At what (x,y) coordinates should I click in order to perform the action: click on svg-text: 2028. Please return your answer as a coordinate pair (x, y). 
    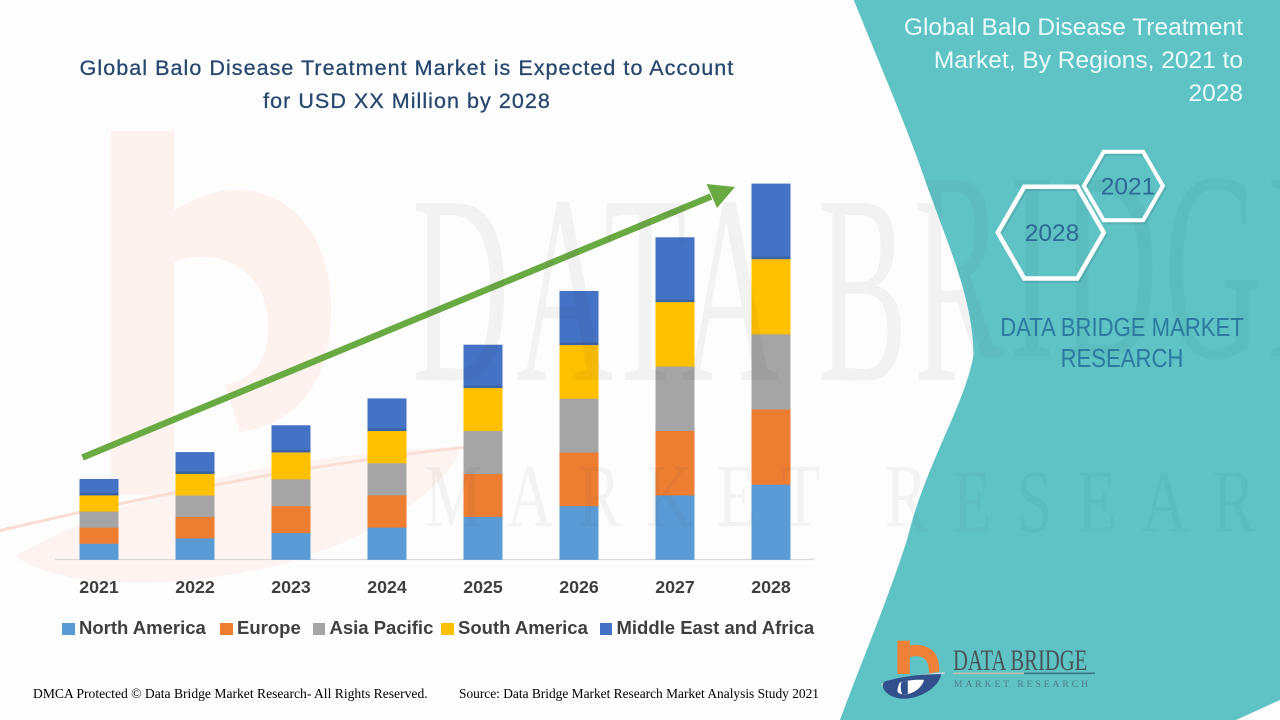
    Looking at the image, I should click on (1052, 233).